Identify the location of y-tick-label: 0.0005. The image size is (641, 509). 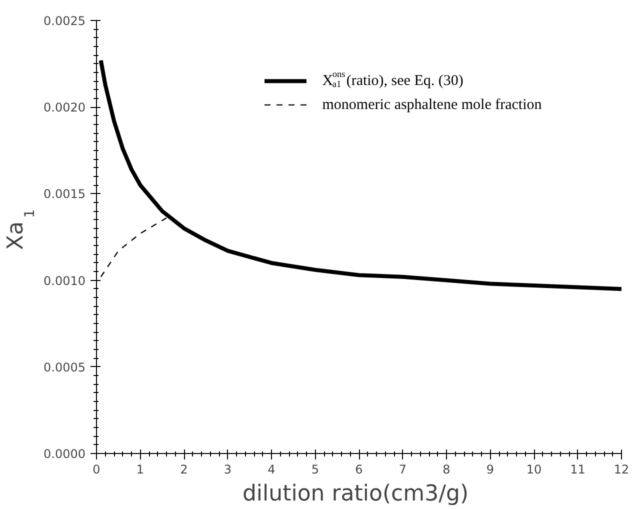
(65, 367).